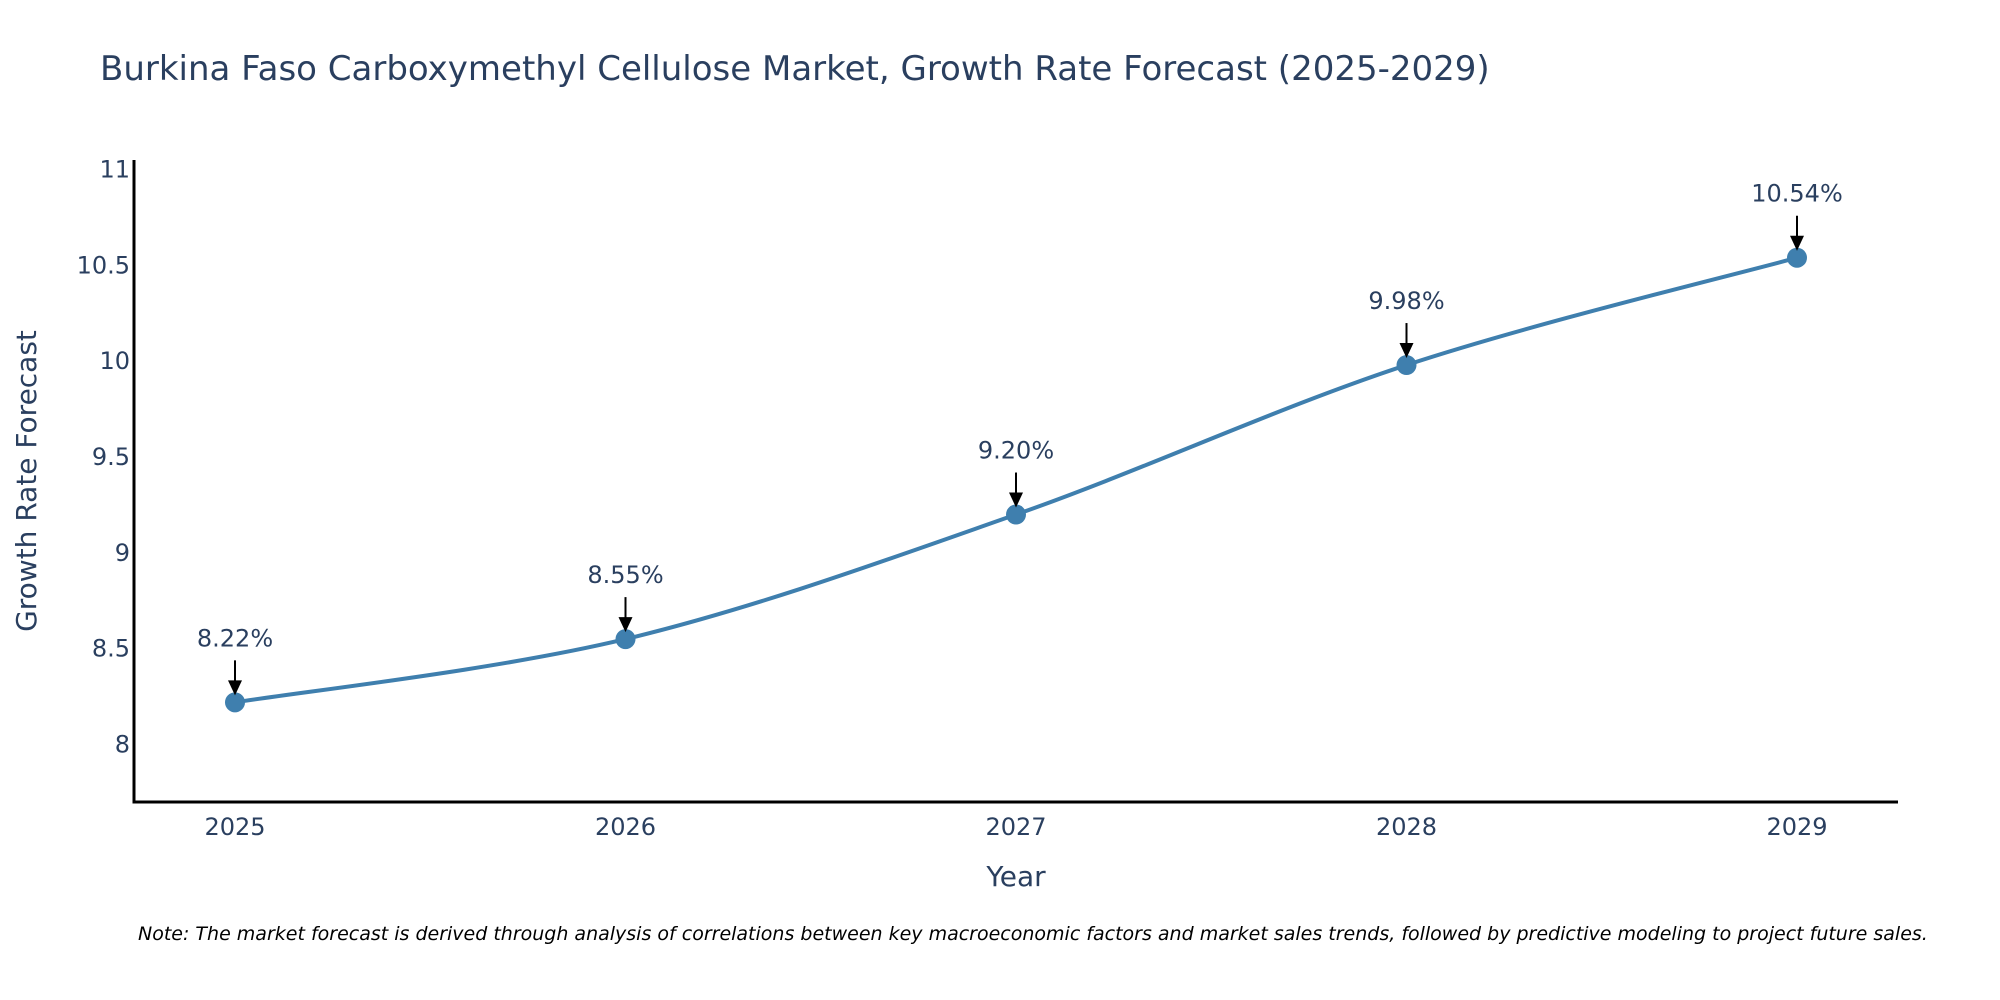  I want to click on x-tick-label: 2028, so click(1406, 827).